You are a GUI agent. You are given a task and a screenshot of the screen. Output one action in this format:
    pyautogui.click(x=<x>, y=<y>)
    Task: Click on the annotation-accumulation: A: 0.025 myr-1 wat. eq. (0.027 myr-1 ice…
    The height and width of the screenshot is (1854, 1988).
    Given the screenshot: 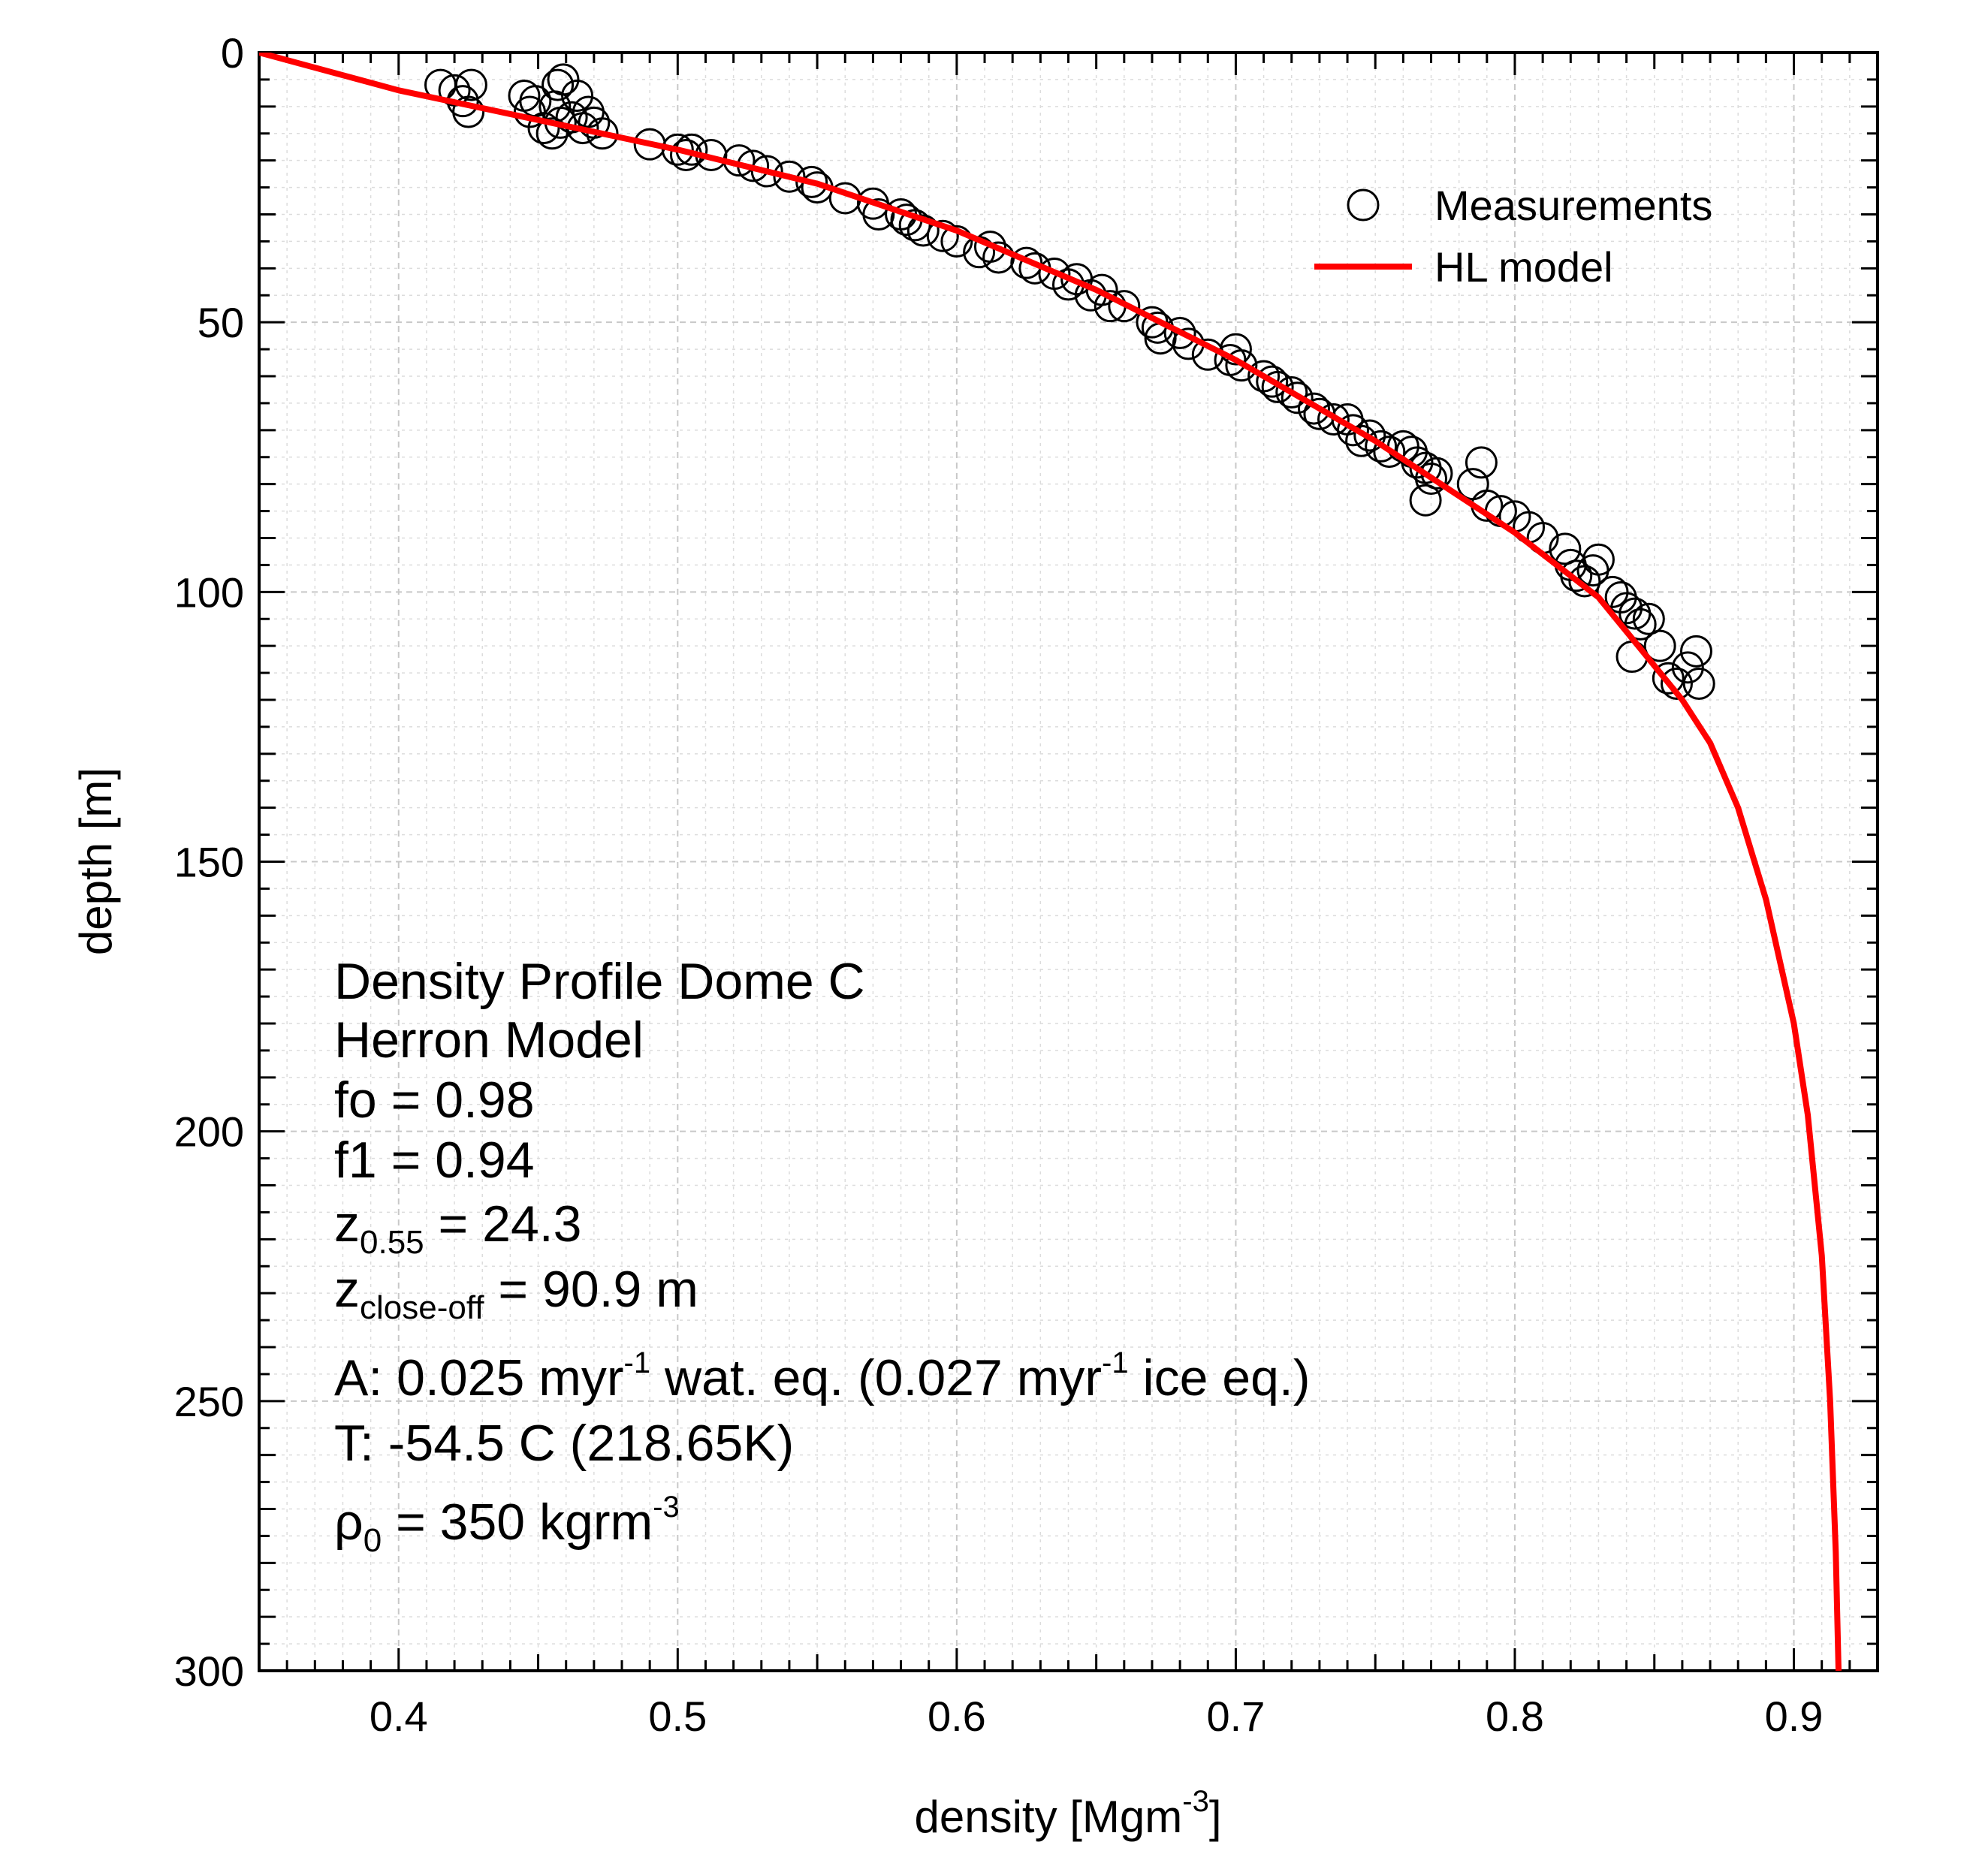 What is the action you would take?
    pyautogui.click(x=822, y=1376)
    